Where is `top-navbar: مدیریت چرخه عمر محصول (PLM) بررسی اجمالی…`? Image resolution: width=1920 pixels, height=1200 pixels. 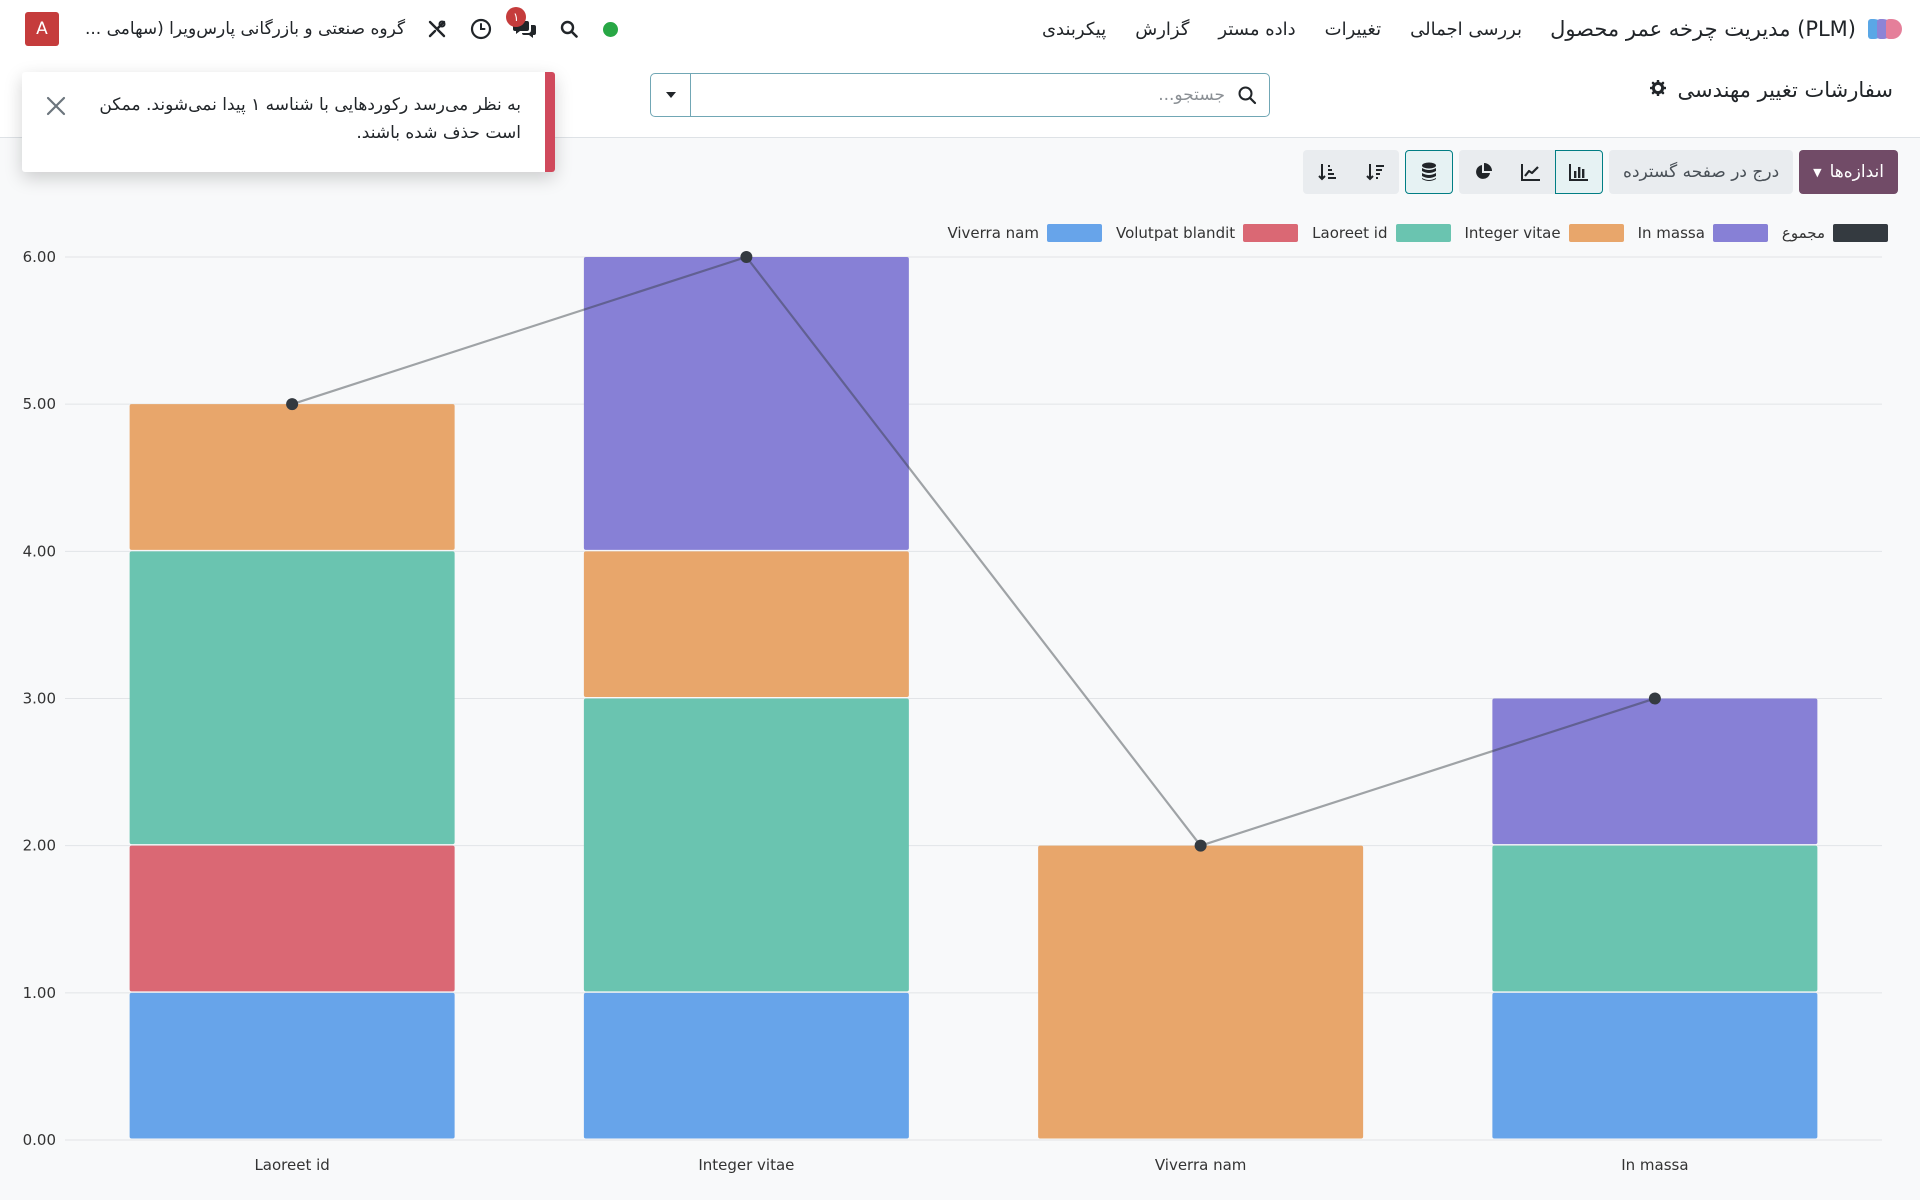 top-navbar: مدیریت چرخه عمر محصول (PLM) بررسی اجمالی… is located at coordinates (960, 29).